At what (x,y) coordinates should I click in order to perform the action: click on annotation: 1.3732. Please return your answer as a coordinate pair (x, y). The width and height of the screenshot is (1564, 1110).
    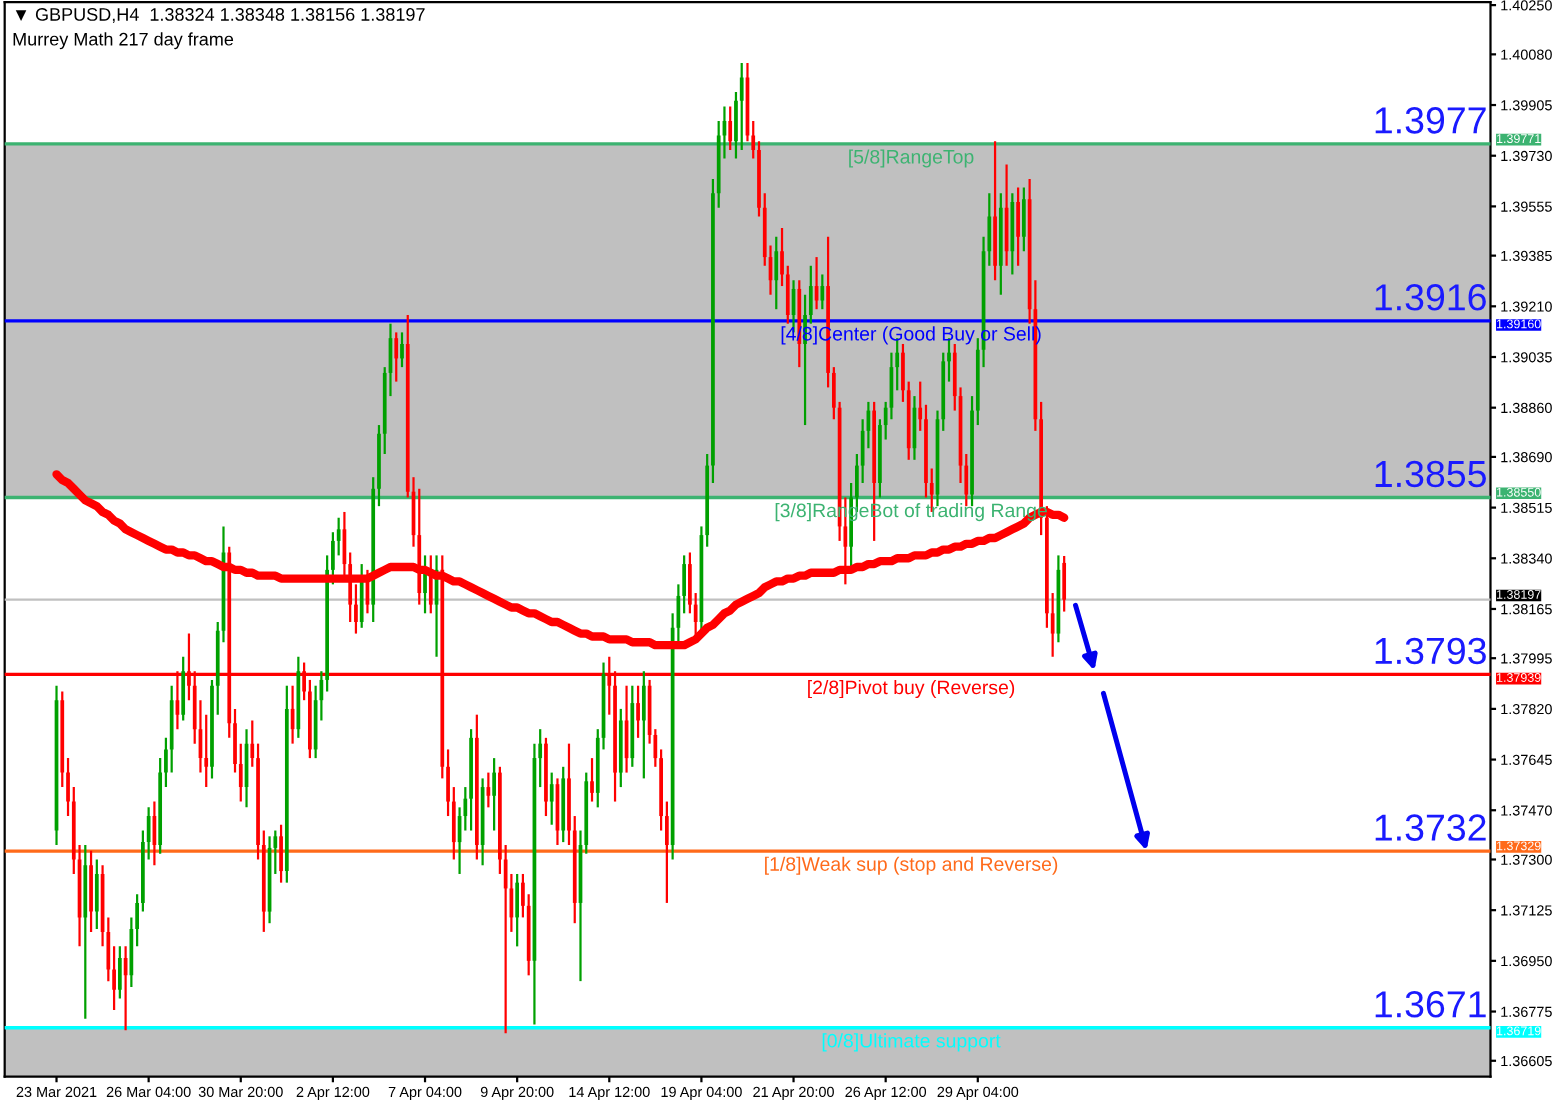
    Looking at the image, I should click on (1430, 827).